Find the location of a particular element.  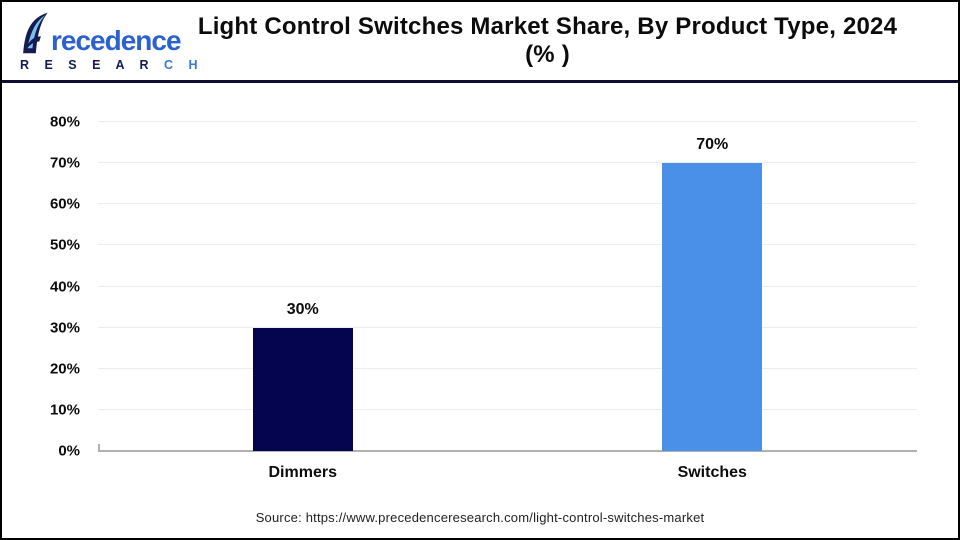

y-axis-tick-label: 50% is located at coordinates (64, 245).